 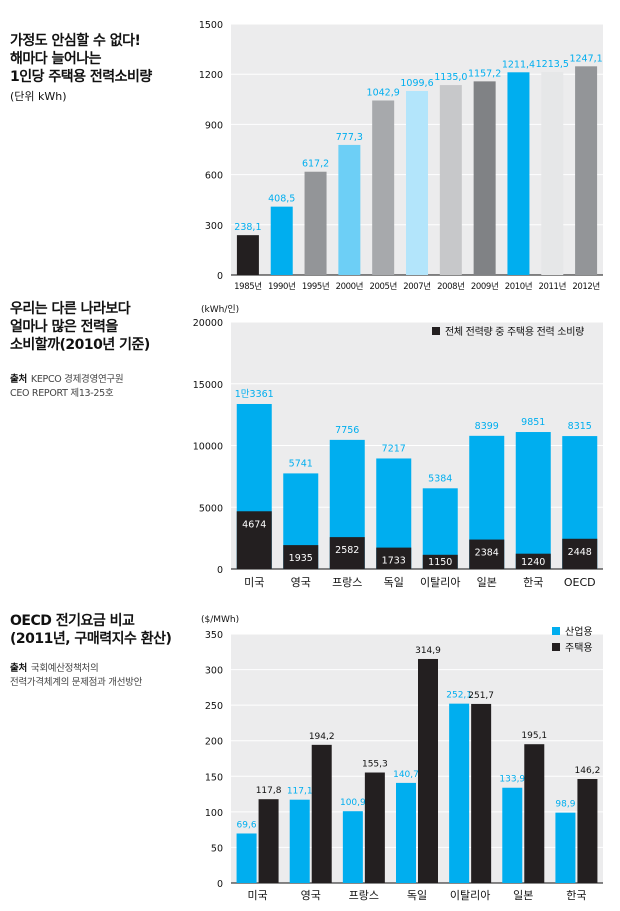 I want to click on chart1-y-tick-label: 0, so click(x=220, y=276).